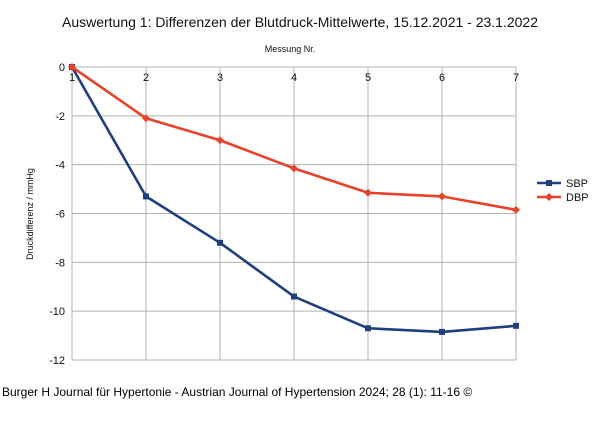 This screenshot has height=442, width=600. Describe the element at coordinates (220, 78) in the screenshot. I see `x-tick-label: 3` at that location.